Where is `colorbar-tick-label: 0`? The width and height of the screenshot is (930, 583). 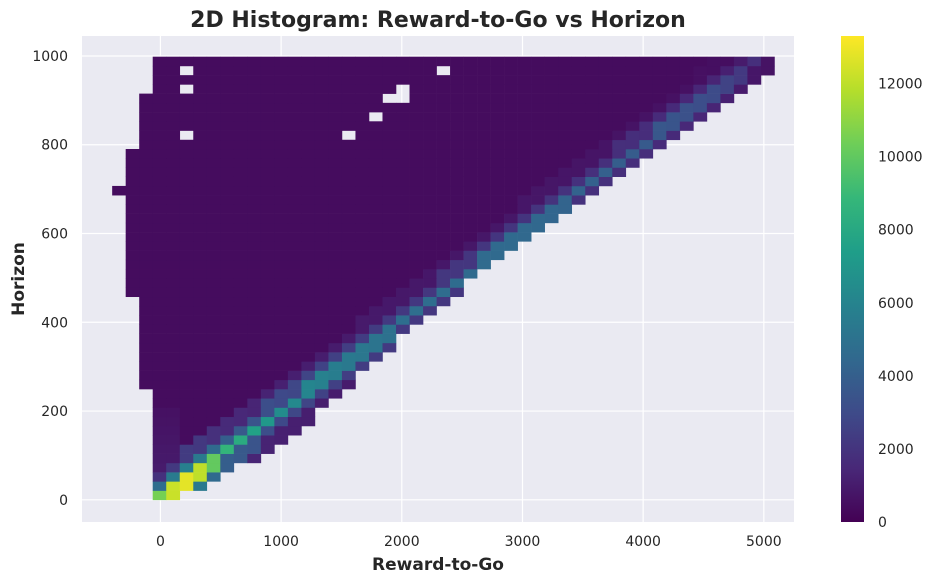
colorbar-tick-label: 0 is located at coordinates (882, 523).